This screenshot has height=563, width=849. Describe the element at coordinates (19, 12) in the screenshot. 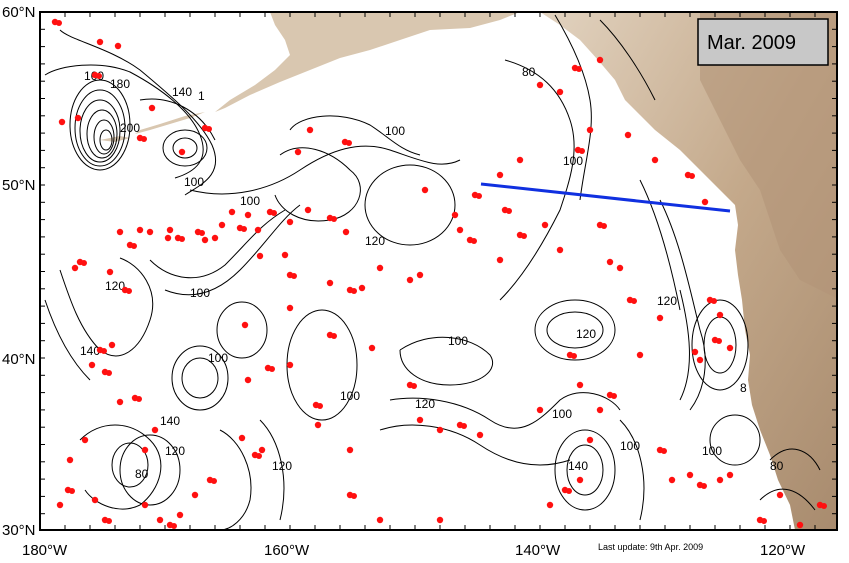

I see `lat-label-60n: 60°N` at that location.